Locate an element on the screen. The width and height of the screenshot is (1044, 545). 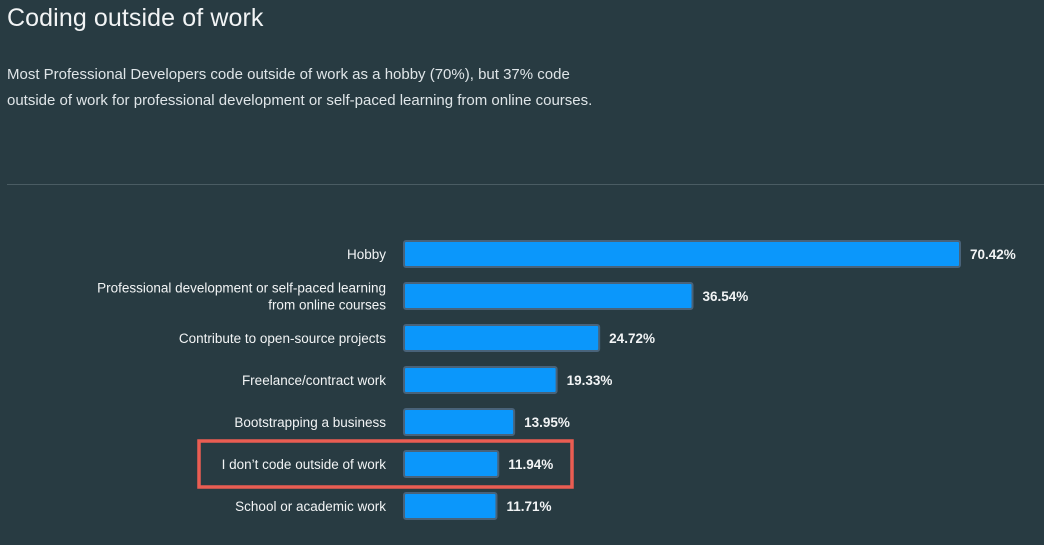
value-label-contribute-to-open-source-projects: 24.72% is located at coordinates (632, 338).